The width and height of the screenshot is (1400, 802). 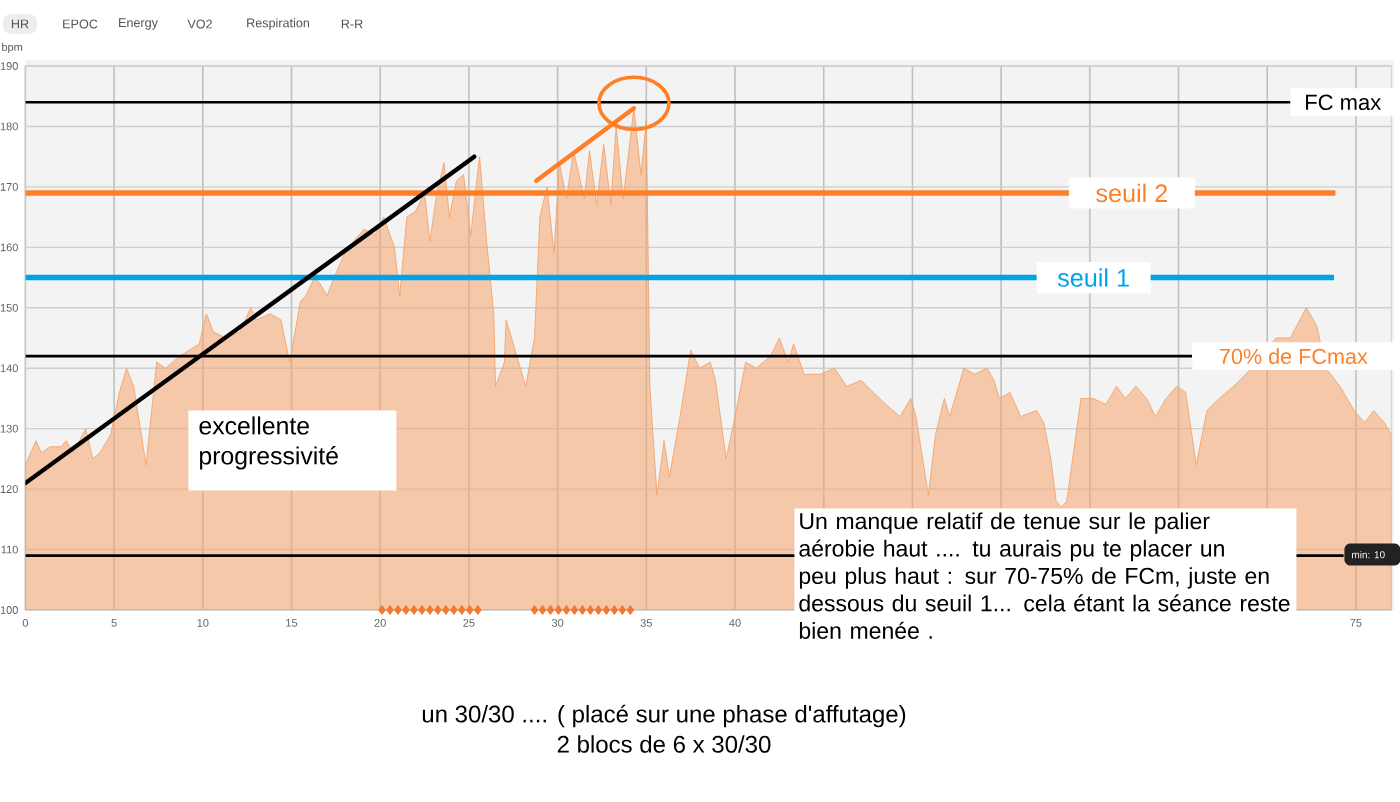 I want to click on ref-line-label: seuil 2, so click(x=1131, y=193).